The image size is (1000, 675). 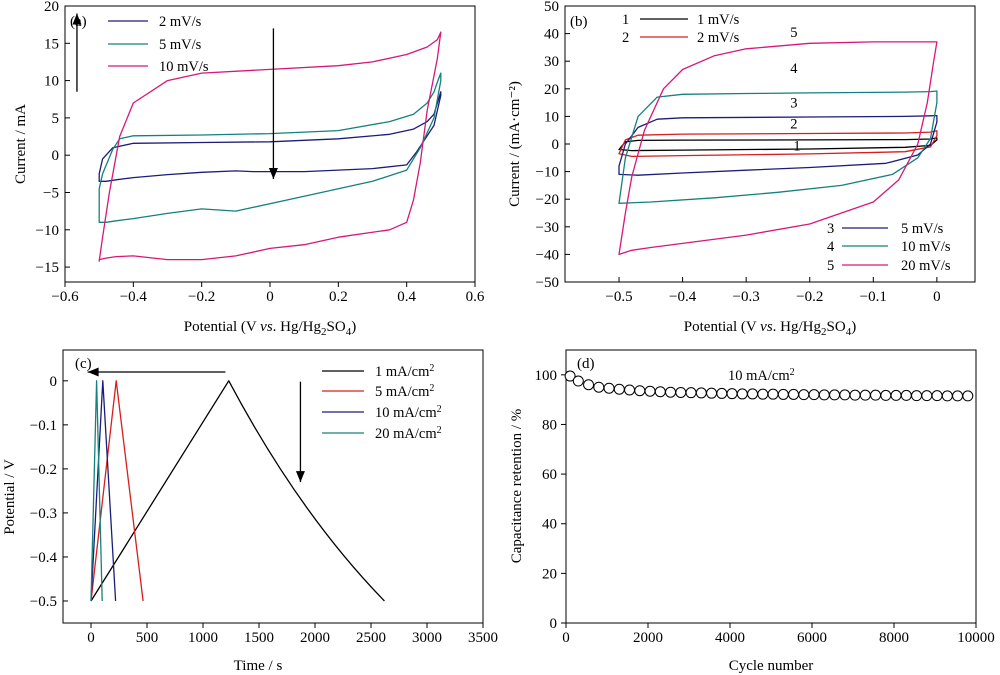 What do you see at coordinates (315, 638) in the screenshot?
I see `x-tick-label: 2000` at bounding box center [315, 638].